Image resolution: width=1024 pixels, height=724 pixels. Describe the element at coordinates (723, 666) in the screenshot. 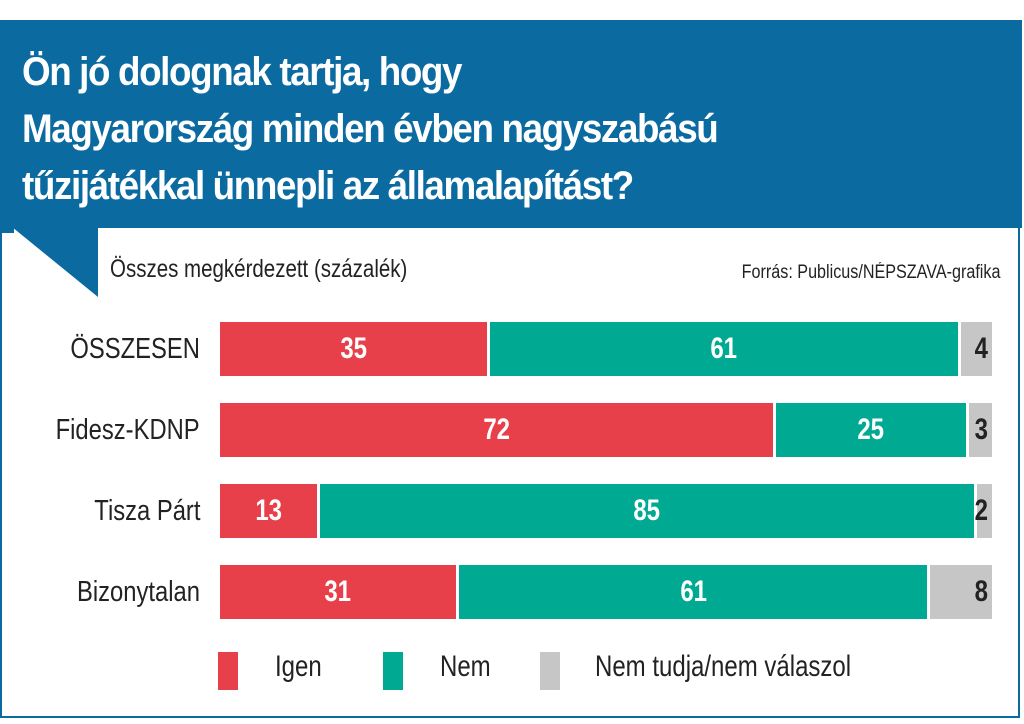

I see `legend-label: Nem tudja/nem válaszol` at that location.